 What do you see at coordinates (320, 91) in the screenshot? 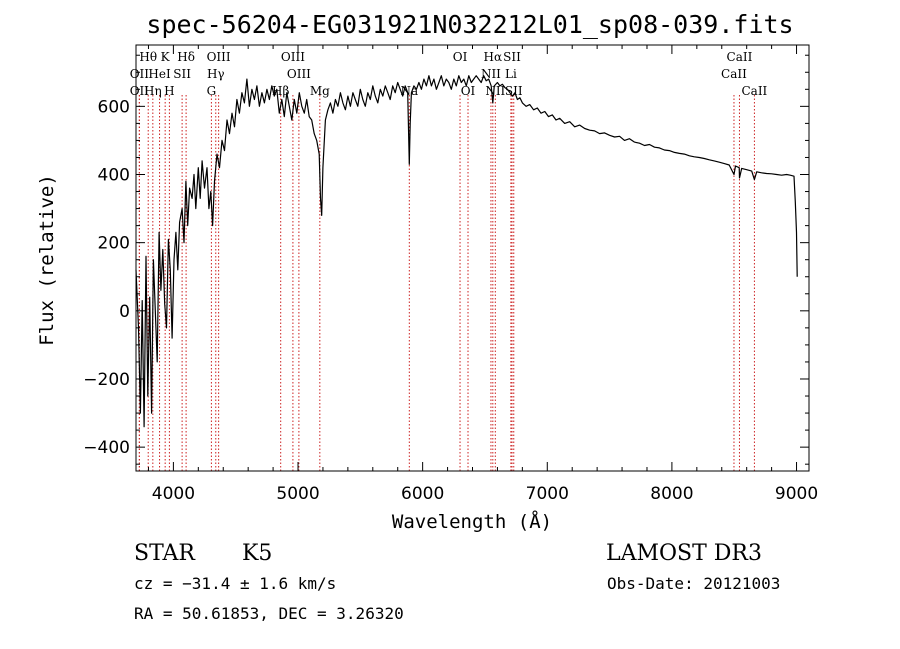
I see `line-marker-label: Mg` at bounding box center [320, 91].